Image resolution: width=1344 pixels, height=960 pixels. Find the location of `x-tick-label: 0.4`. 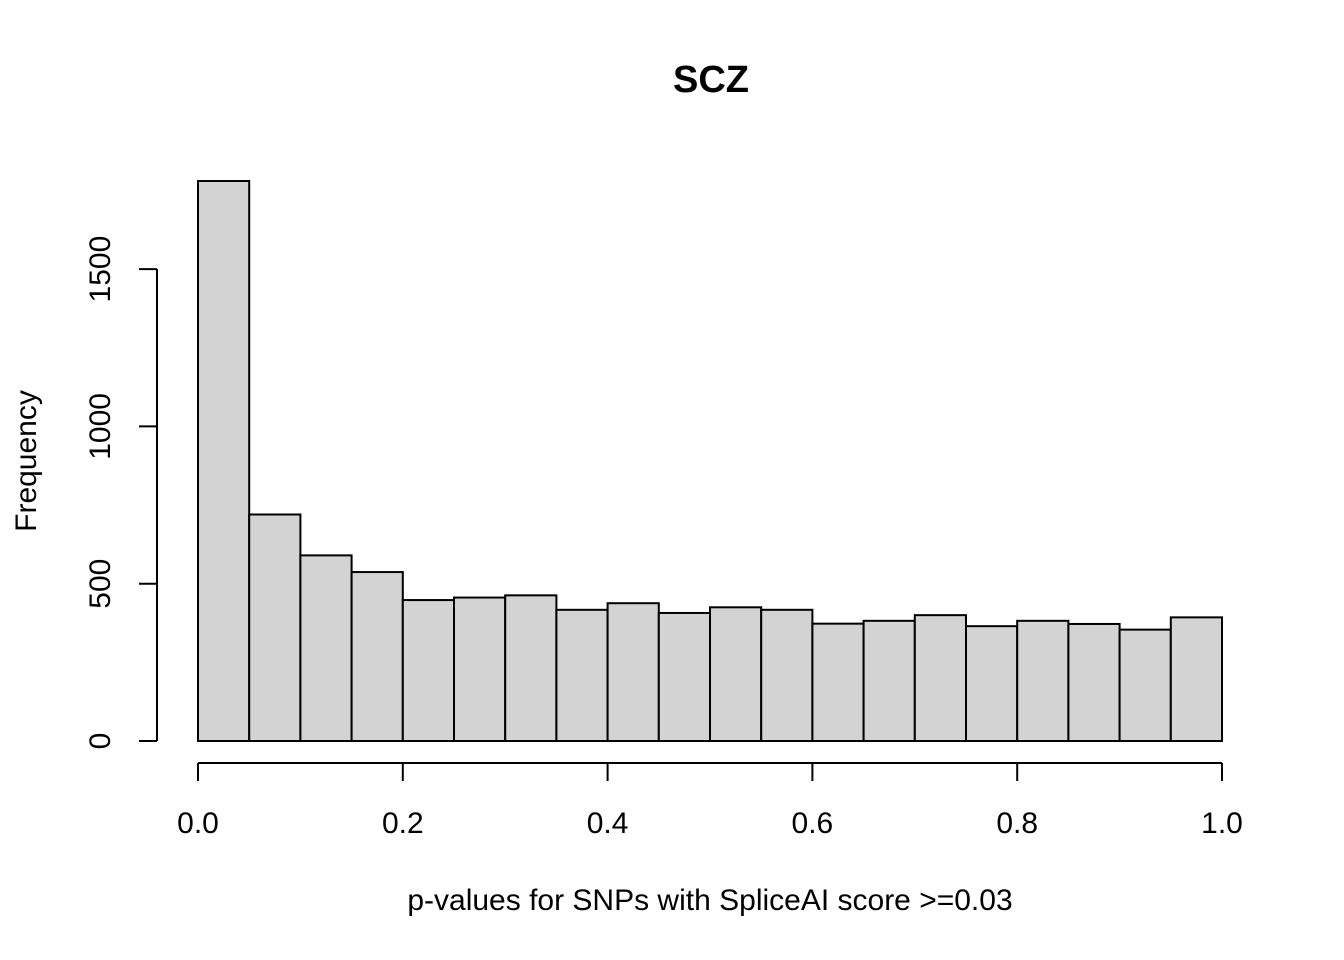

x-tick-label: 0.4 is located at coordinates (608, 823).